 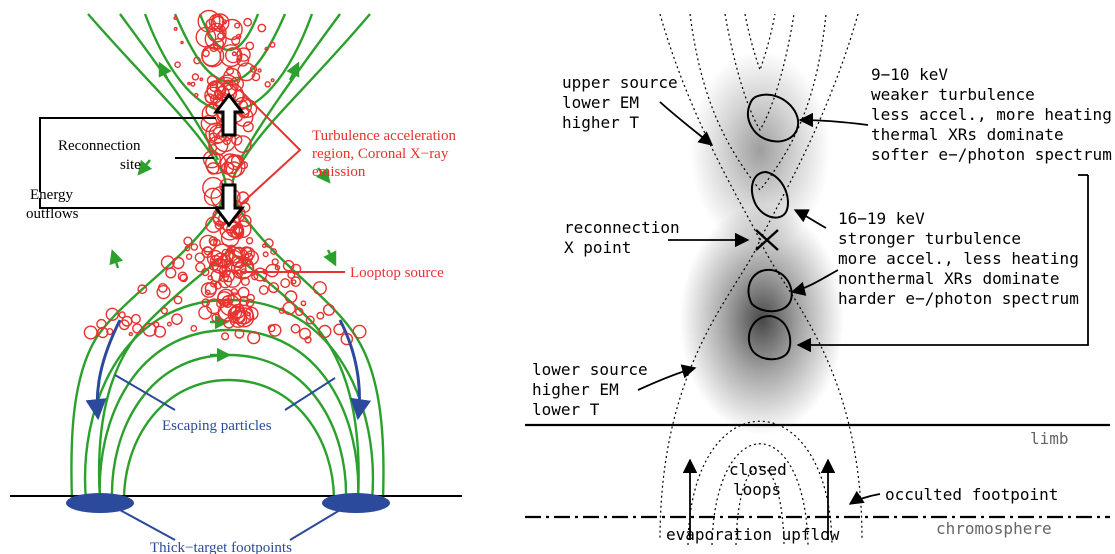 I want to click on footpoint-left, so click(x=100, y=503).